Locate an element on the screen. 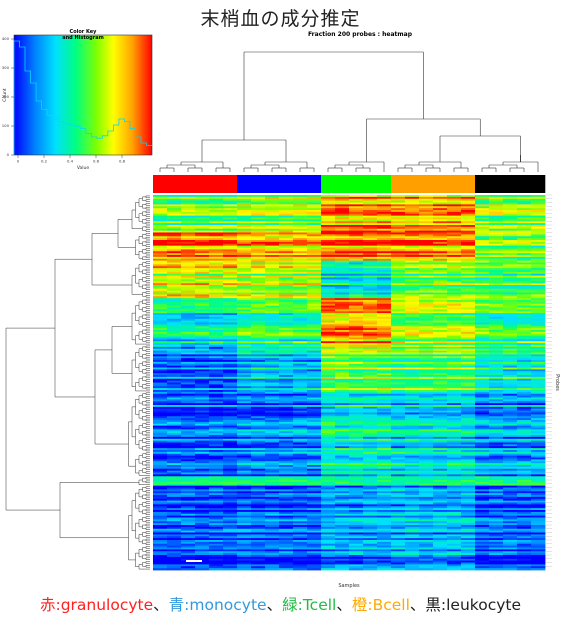  group-bar-granulocyte is located at coordinates (195, 184).